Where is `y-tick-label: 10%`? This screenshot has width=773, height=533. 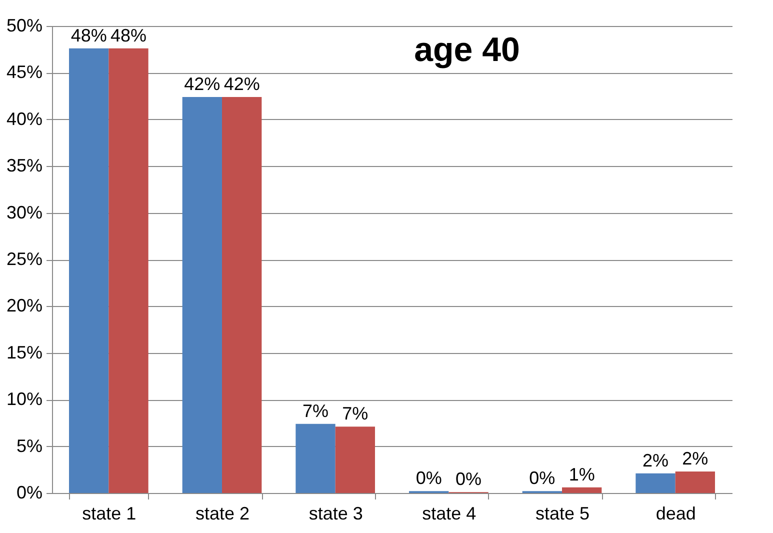
y-tick-label: 10% is located at coordinates (24, 399).